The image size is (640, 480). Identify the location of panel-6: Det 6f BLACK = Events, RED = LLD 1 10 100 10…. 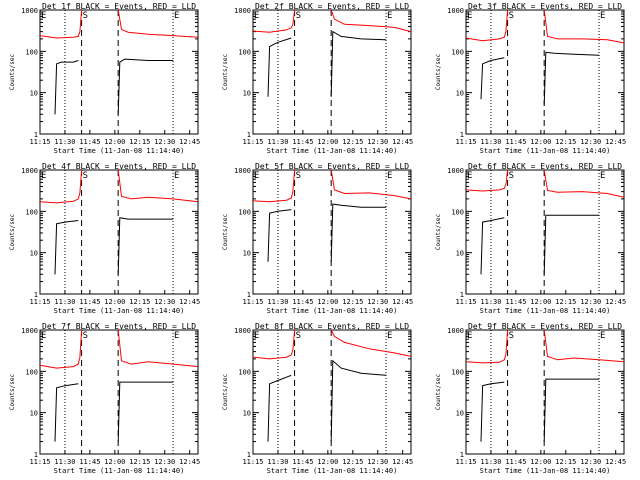
(530, 238).